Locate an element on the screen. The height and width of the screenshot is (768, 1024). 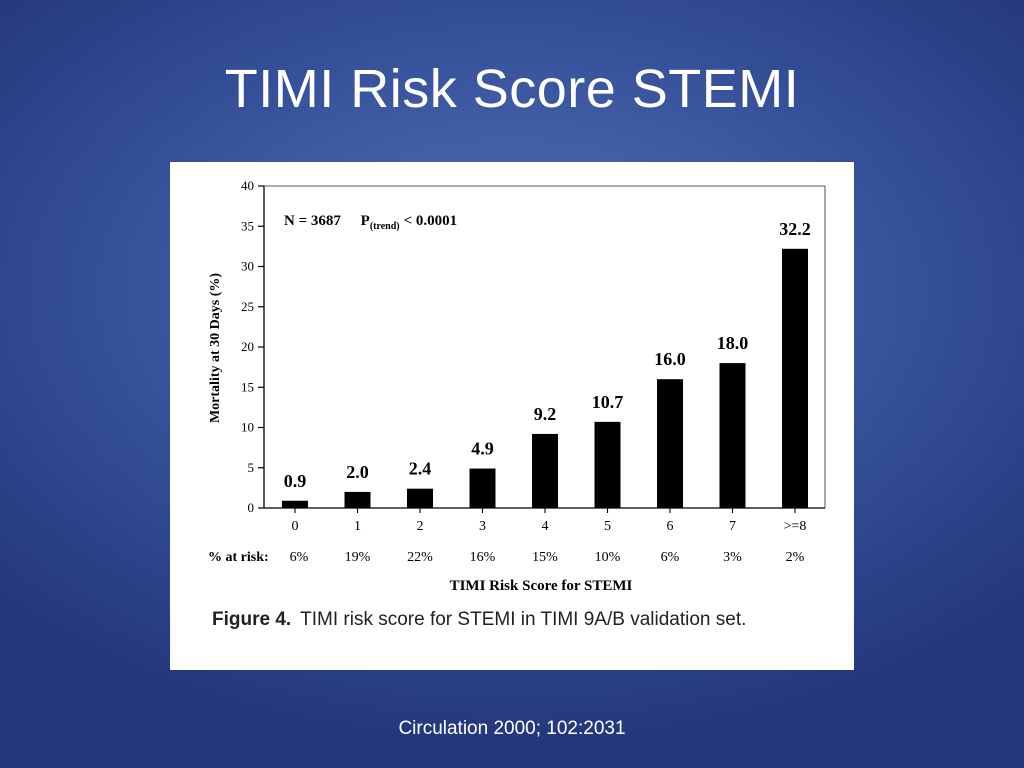
citation: Circulation 2000; 102:2031 is located at coordinates (512, 728).